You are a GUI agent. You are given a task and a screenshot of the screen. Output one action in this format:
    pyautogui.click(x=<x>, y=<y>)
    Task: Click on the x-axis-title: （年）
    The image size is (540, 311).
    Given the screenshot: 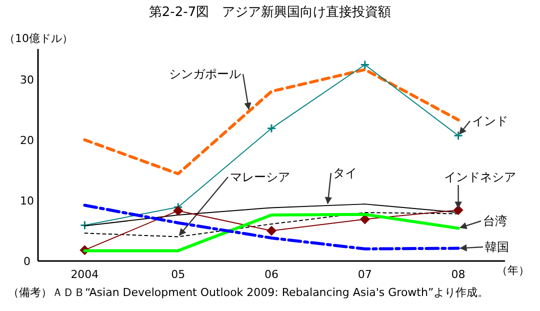 What is the action you would take?
    pyautogui.click(x=513, y=270)
    